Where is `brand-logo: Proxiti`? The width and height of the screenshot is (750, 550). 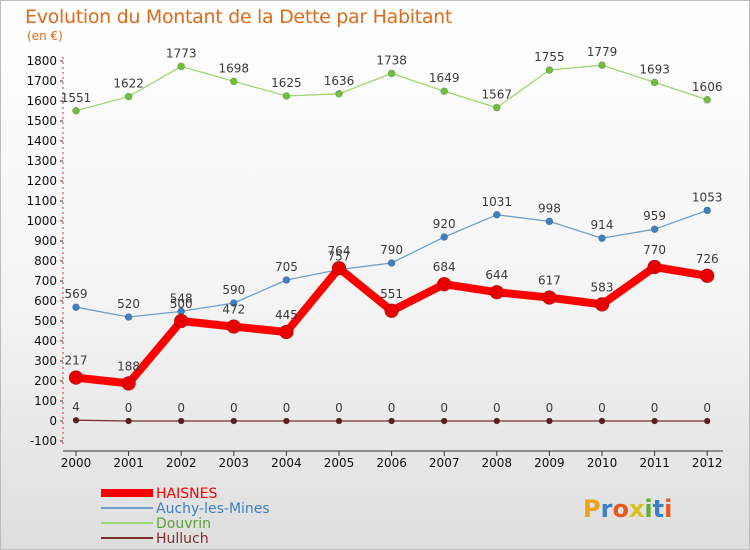 brand-logo: Proxiti is located at coordinates (627, 509).